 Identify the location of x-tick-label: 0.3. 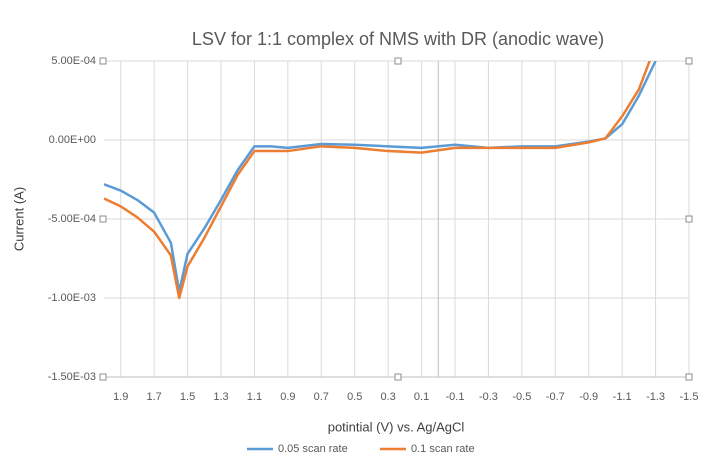
(387, 397).